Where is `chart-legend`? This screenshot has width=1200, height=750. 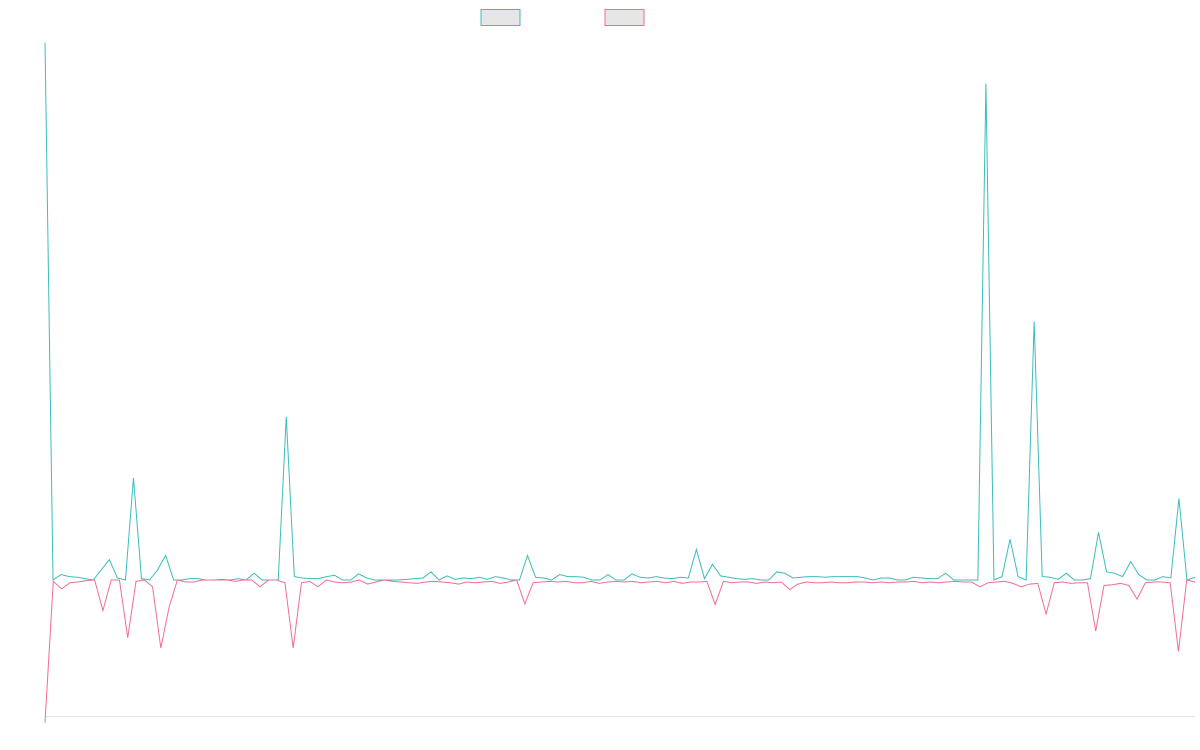
chart-legend is located at coordinates (562, 17).